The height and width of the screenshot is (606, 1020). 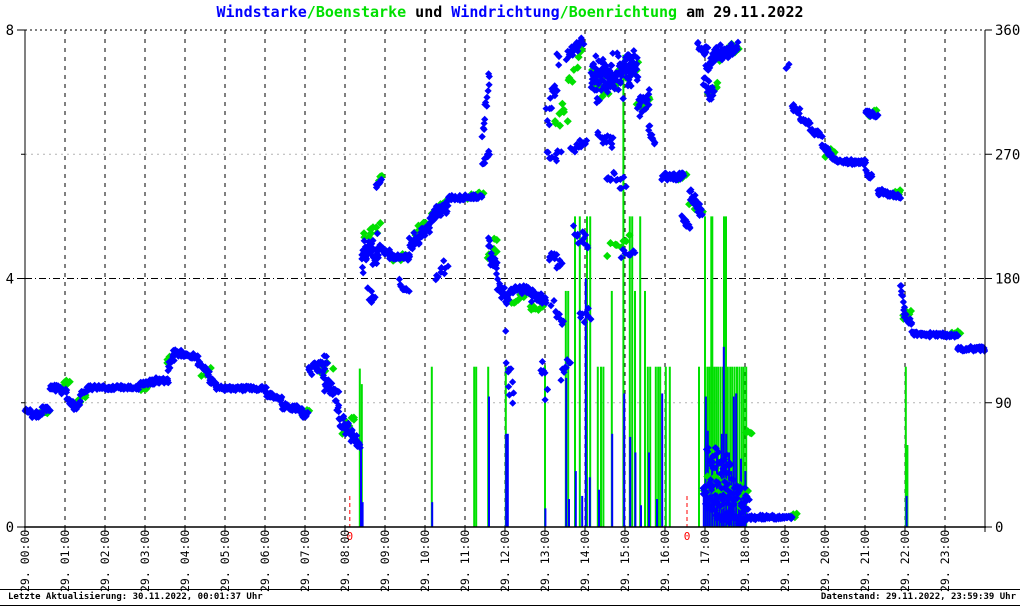 I want to click on x-tick-label: 29. 17:00, so click(x=705, y=561).